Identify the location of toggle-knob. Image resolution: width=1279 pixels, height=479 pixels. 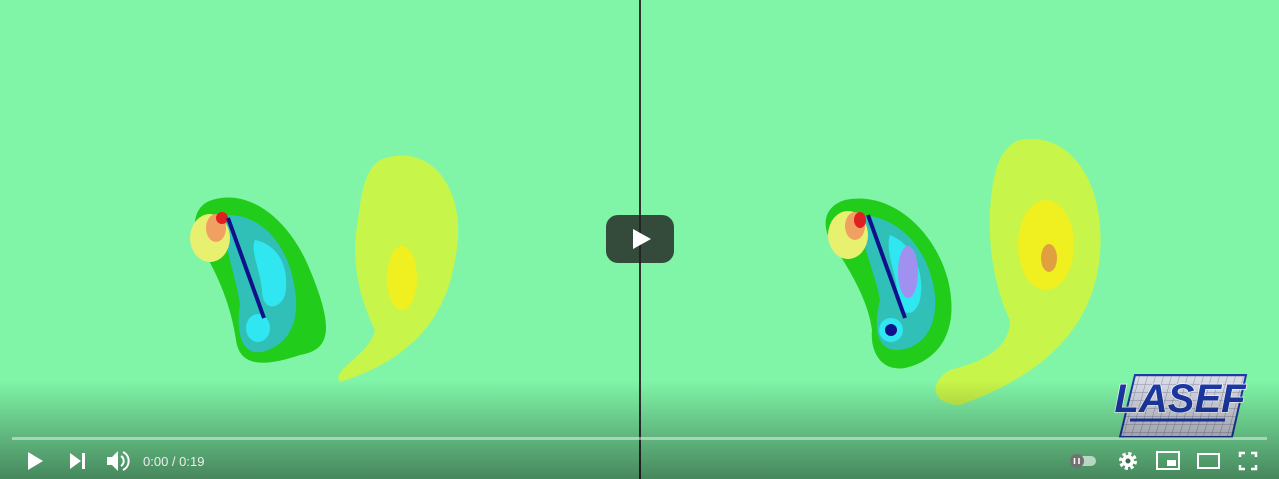
(1077, 461).